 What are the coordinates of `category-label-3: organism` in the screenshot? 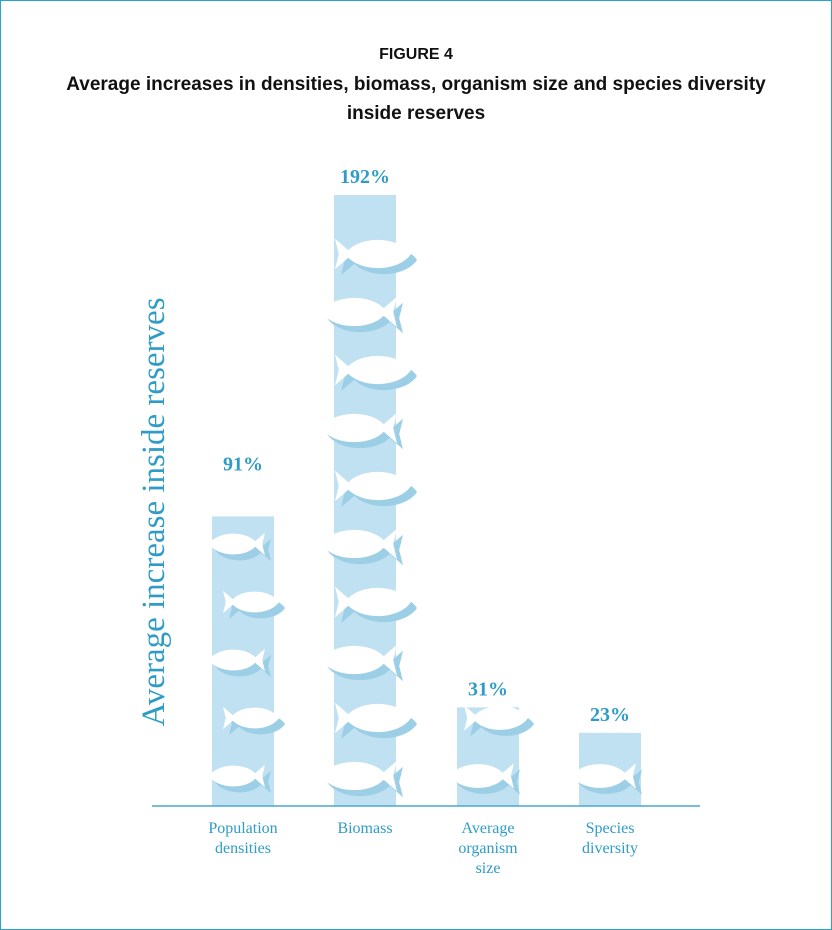 It's located at (488, 848).